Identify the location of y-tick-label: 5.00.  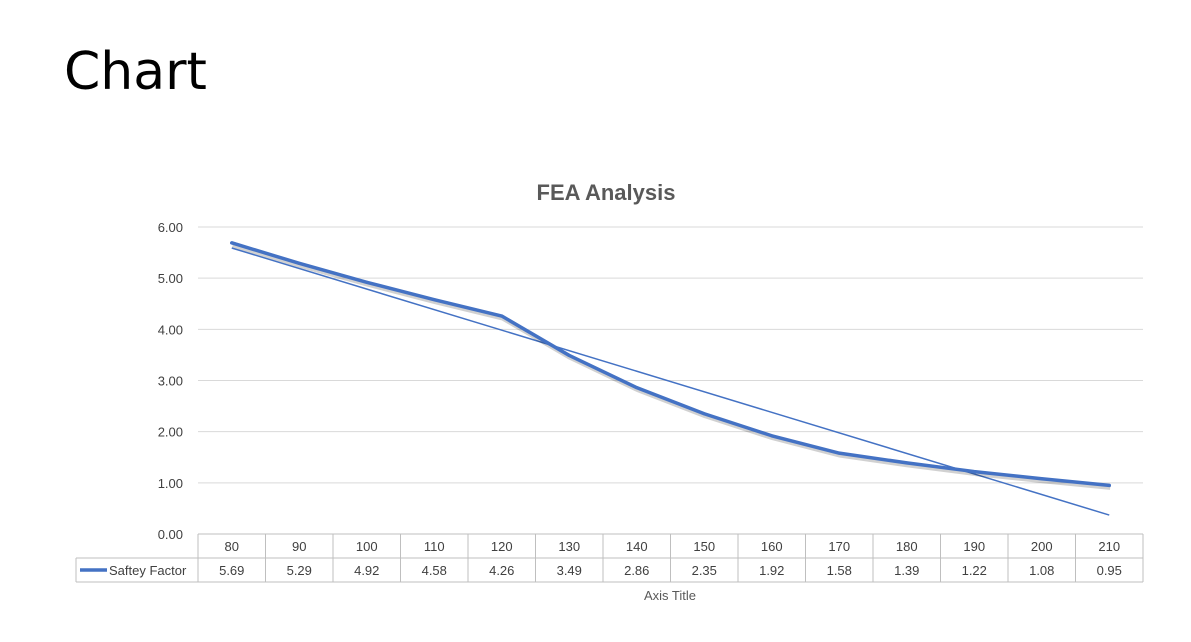
(170, 278).